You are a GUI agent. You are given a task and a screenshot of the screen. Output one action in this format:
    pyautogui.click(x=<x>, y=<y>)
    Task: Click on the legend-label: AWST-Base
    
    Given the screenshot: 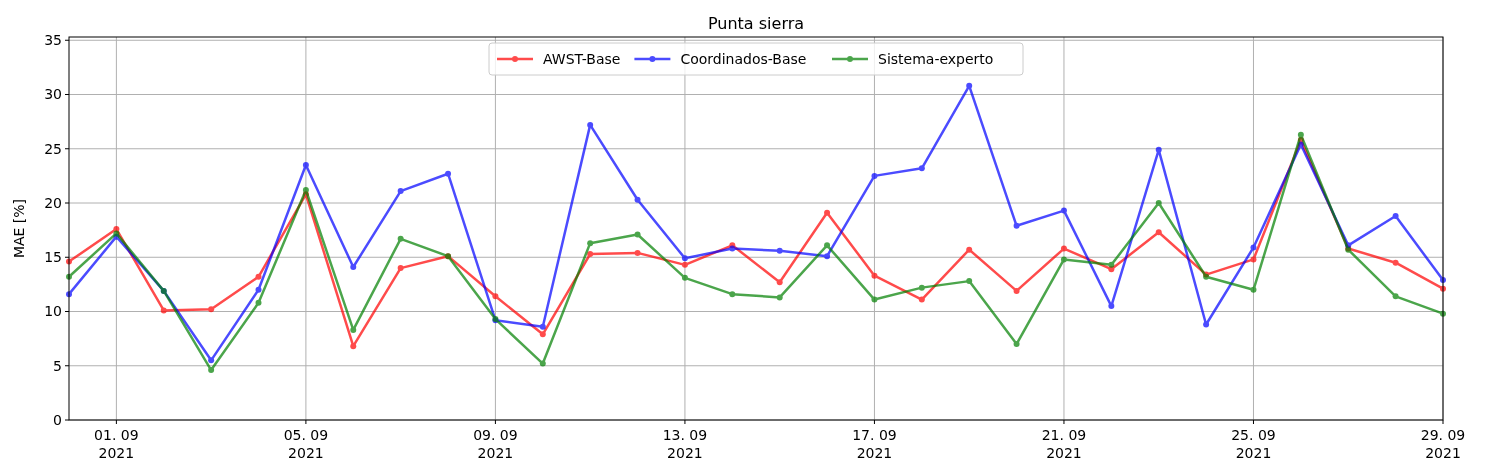 What is the action you would take?
    pyautogui.click(x=582, y=58)
    